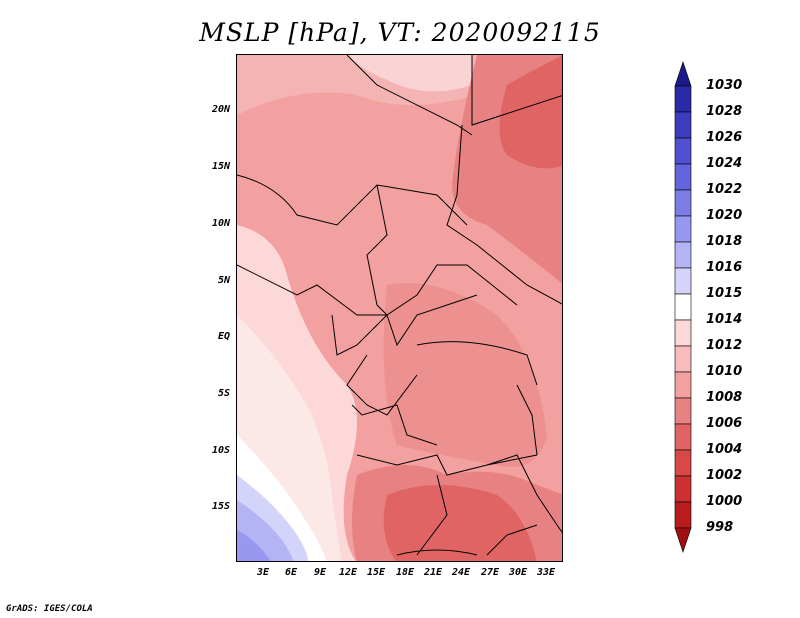 The image size is (800, 618). I want to click on lon-label: 18E, so click(405, 572).